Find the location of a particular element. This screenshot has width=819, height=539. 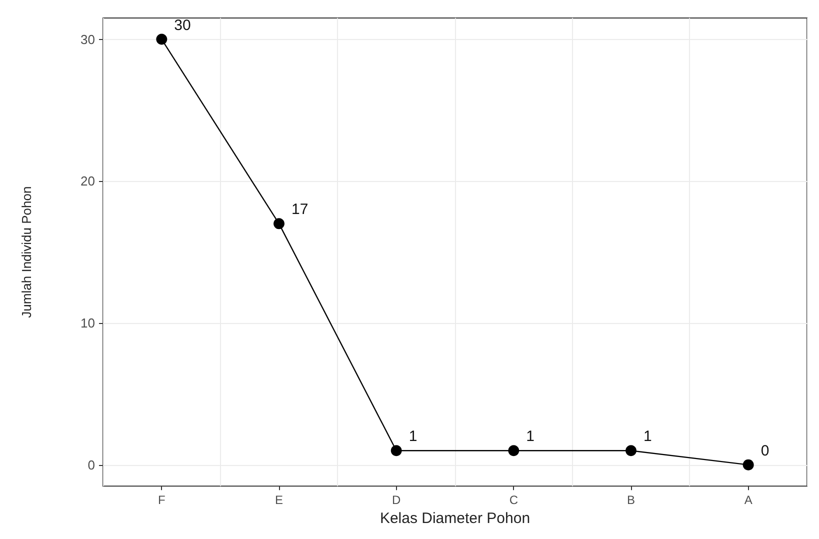

y-tick-label: 20 is located at coordinates (87, 181).